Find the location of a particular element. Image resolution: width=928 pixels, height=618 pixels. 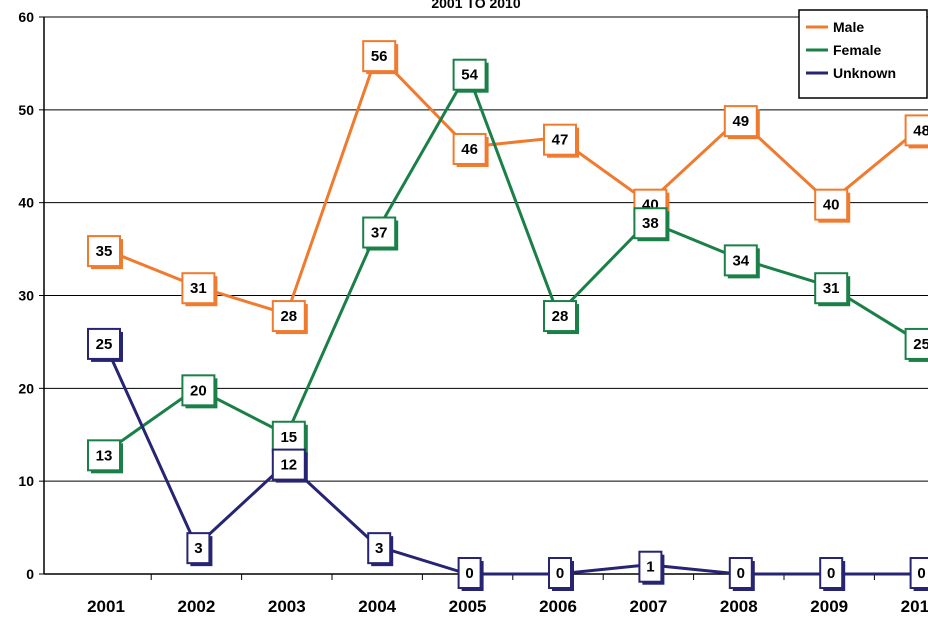

data-label: 54 is located at coordinates (470, 75).